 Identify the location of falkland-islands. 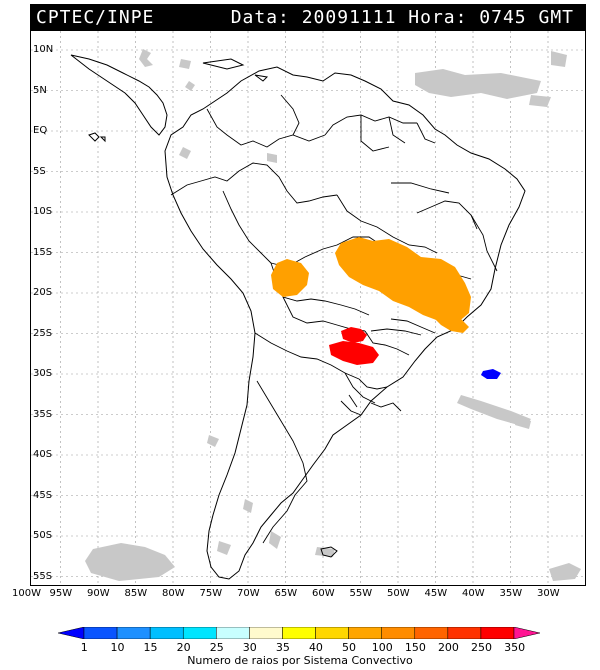
(329, 552).